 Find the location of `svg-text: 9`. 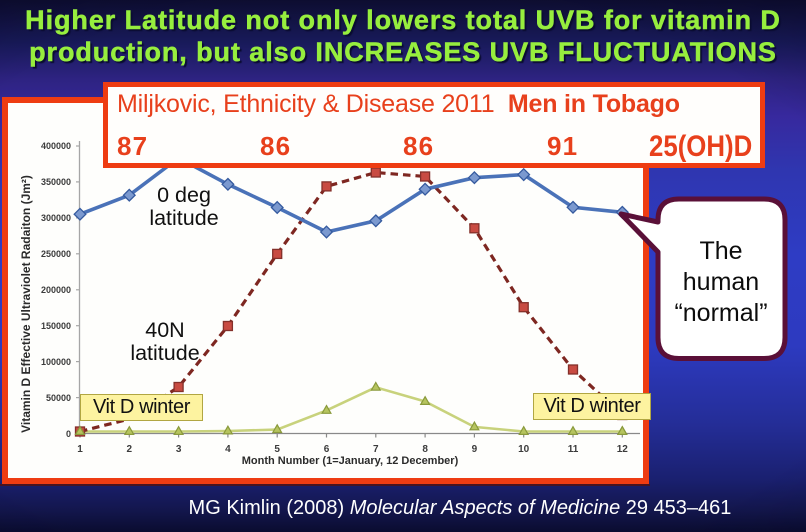

svg-text: 9 is located at coordinates (475, 449).